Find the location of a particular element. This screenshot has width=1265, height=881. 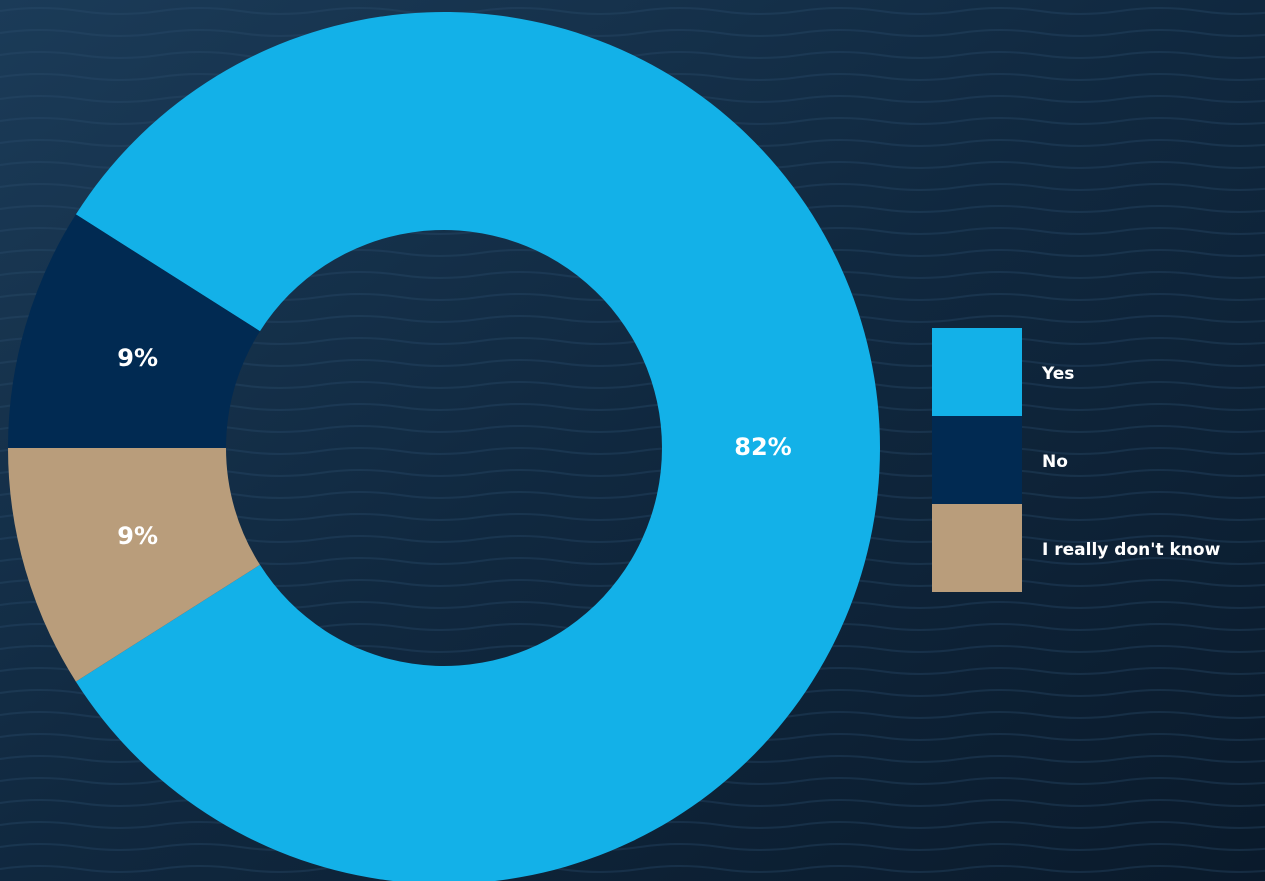

legend: Yes No I really don't know is located at coordinates (1076, 460).